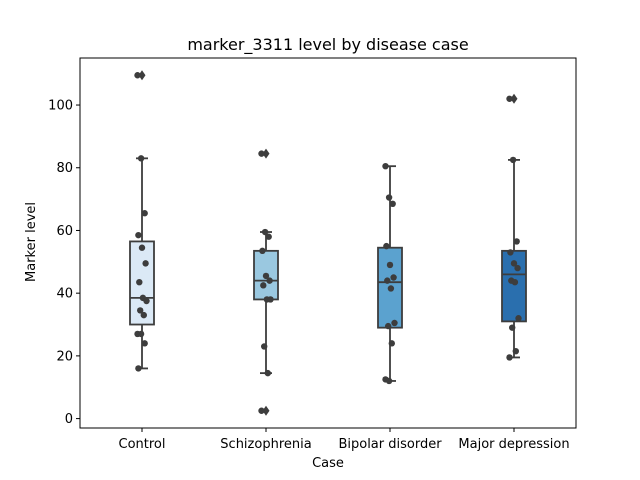 This screenshot has height=480, width=640. What do you see at coordinates (328, 463) in the screenshot?
I see `x-axis-label: Case` at bounding box center [328, 463].